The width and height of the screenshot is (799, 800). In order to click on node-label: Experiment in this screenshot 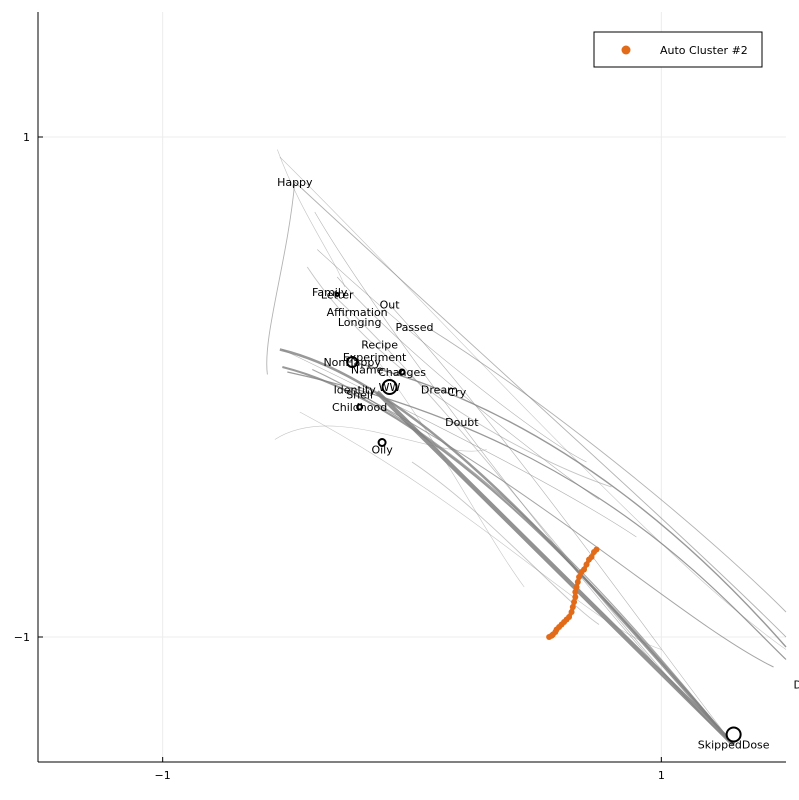, I will do `click(375, 357)`.